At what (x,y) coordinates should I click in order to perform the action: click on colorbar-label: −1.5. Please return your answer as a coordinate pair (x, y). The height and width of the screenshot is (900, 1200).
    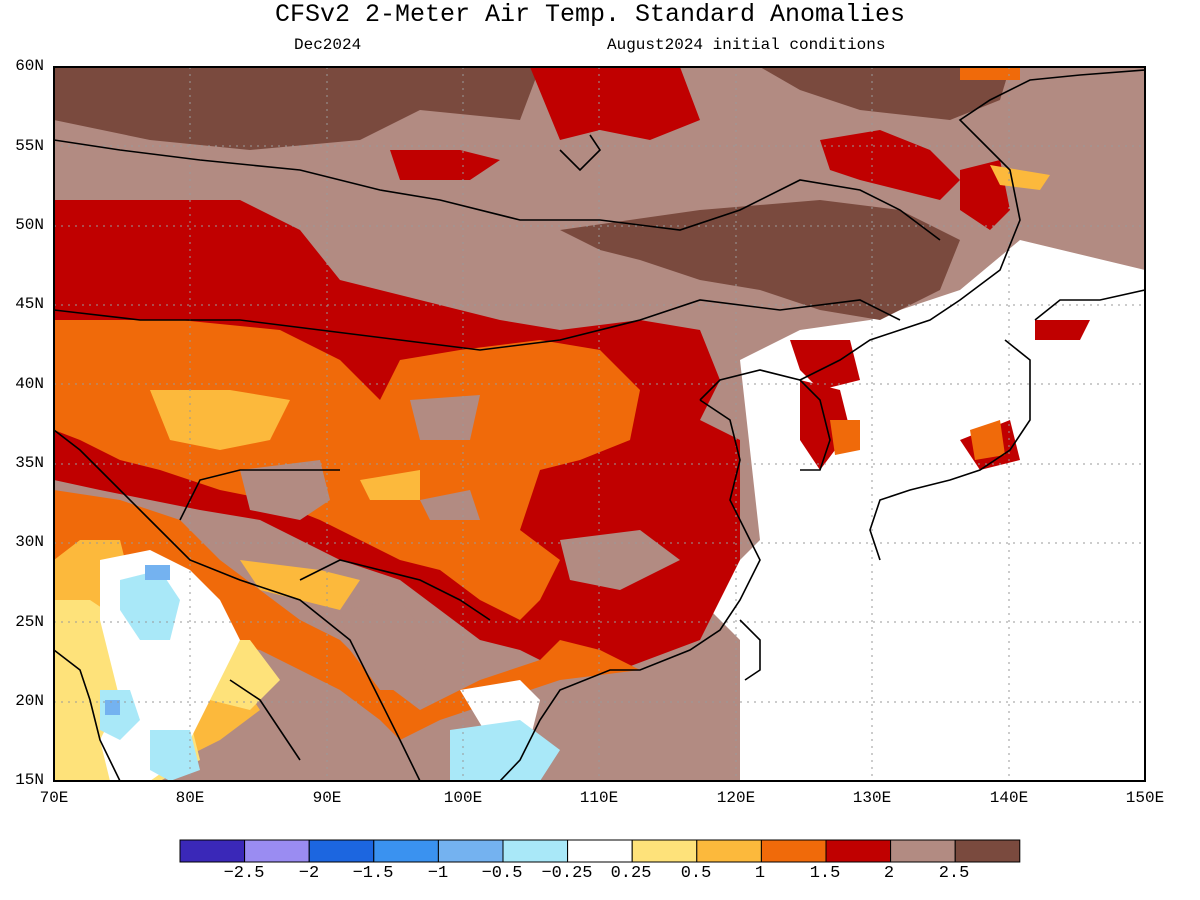
    Looking at the image, I should click on (373, 873).